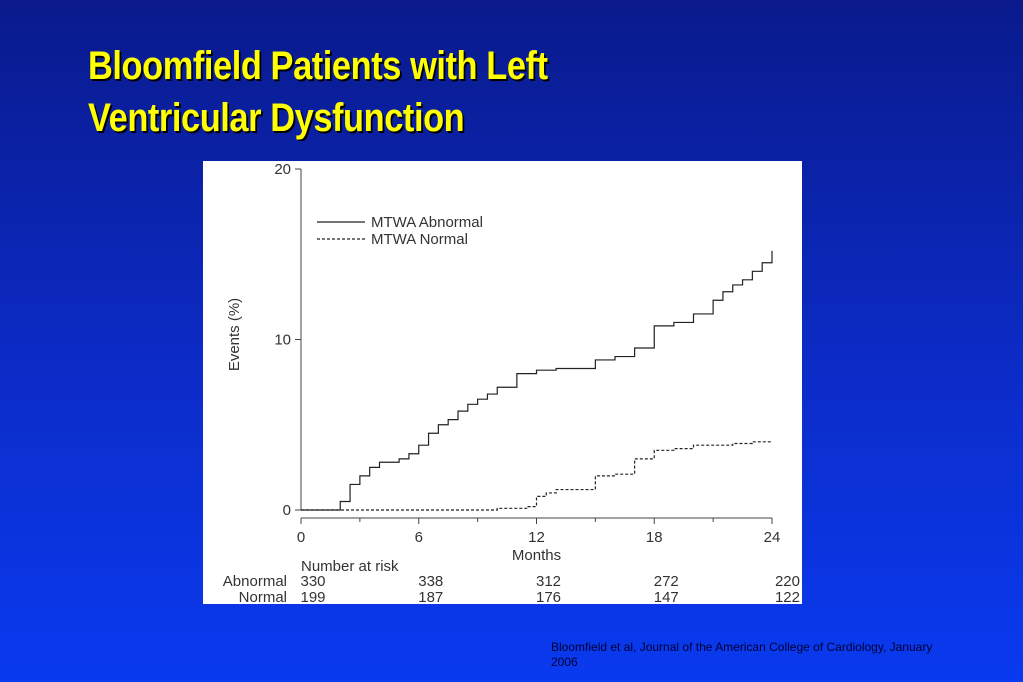  I want to click on risk-value: 147, so click(666, 596).